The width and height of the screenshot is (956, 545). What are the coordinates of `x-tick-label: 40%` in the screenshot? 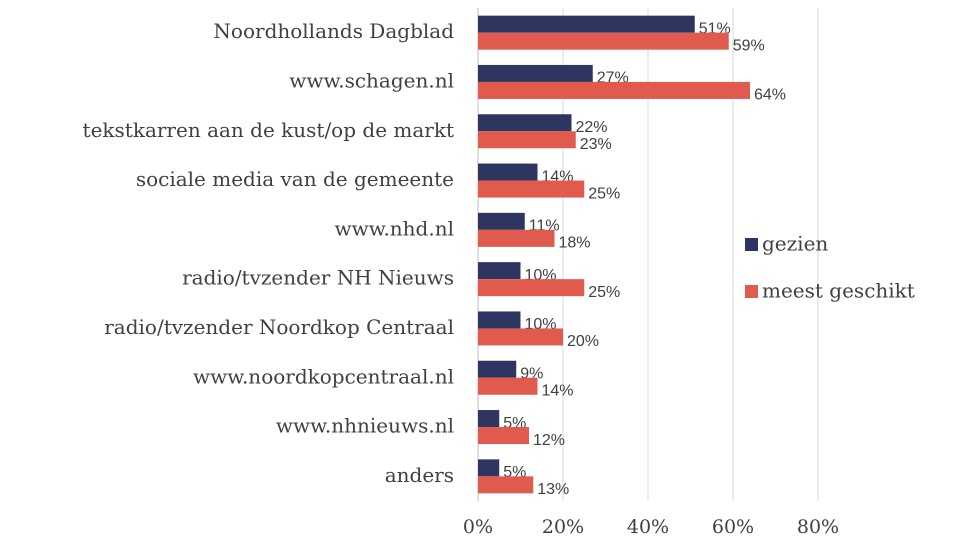 It's located at (648, 527).